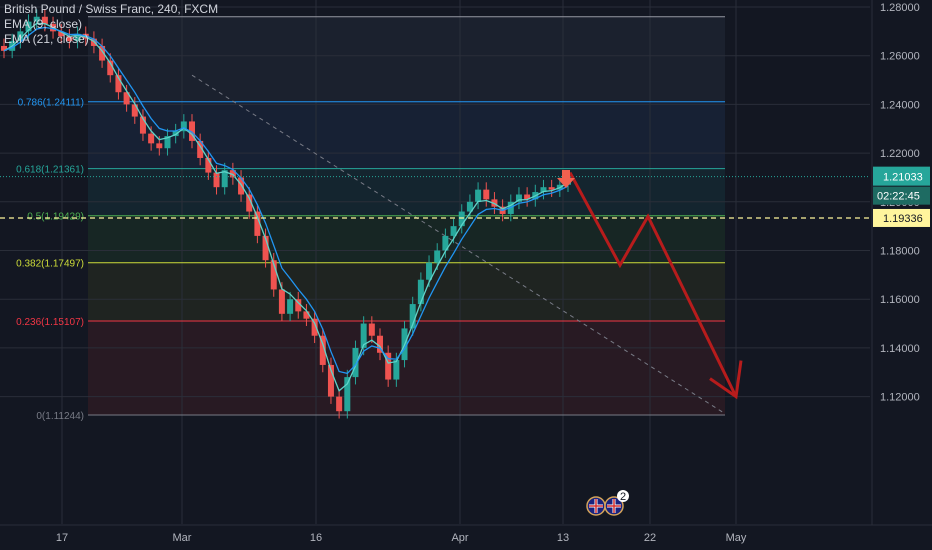 The width and height of the screenshot is (932, 550). Describe the element at coordinates (50, 322) in the screenshot. I see `fib-level-label: 0.236(1.15107)` at that location.